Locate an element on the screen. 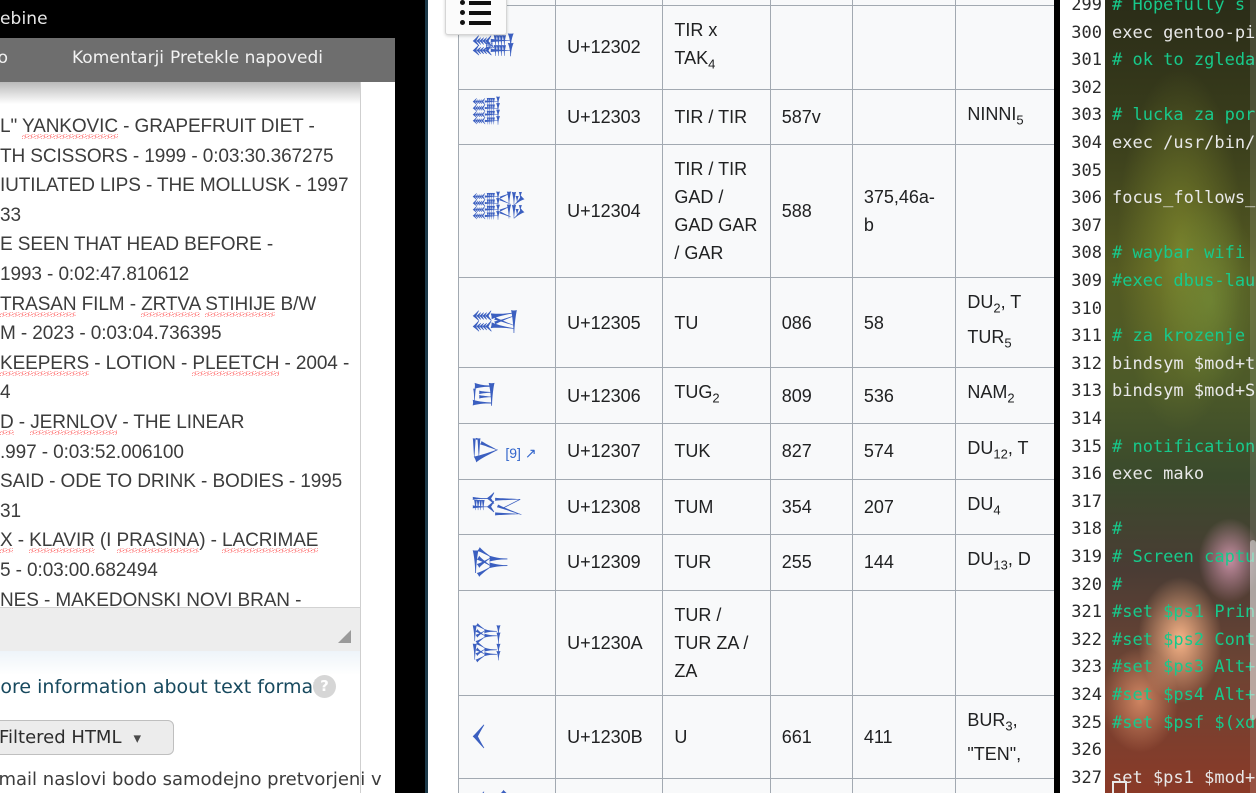 The height and width of the screenshot is (793, 1256). textarea-line: 33 is located at coordinates (10, 215).